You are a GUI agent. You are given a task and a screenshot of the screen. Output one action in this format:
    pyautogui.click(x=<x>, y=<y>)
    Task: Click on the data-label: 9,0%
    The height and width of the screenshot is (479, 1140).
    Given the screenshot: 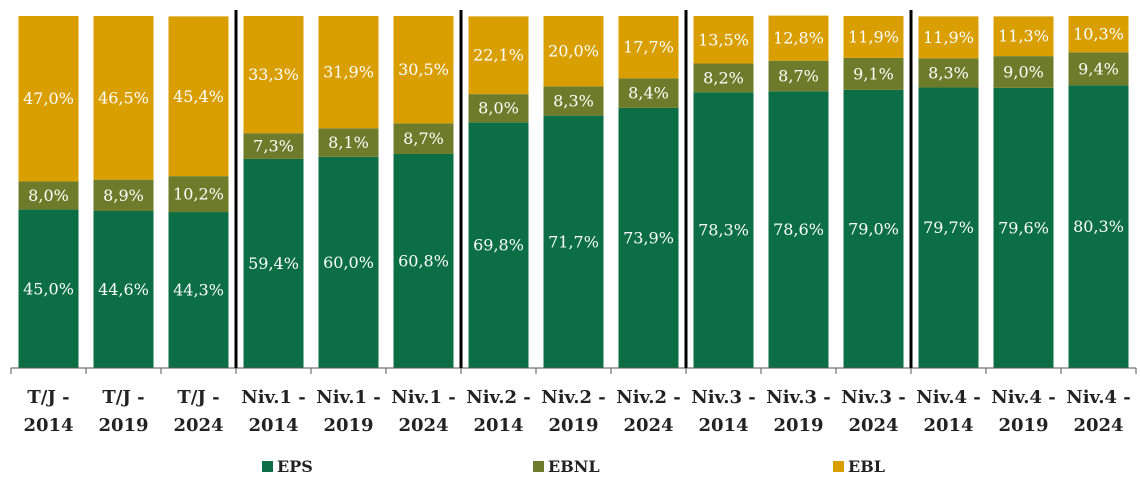 What is the action you would take?
    pyautogui.click(x=1023, y=71)
    